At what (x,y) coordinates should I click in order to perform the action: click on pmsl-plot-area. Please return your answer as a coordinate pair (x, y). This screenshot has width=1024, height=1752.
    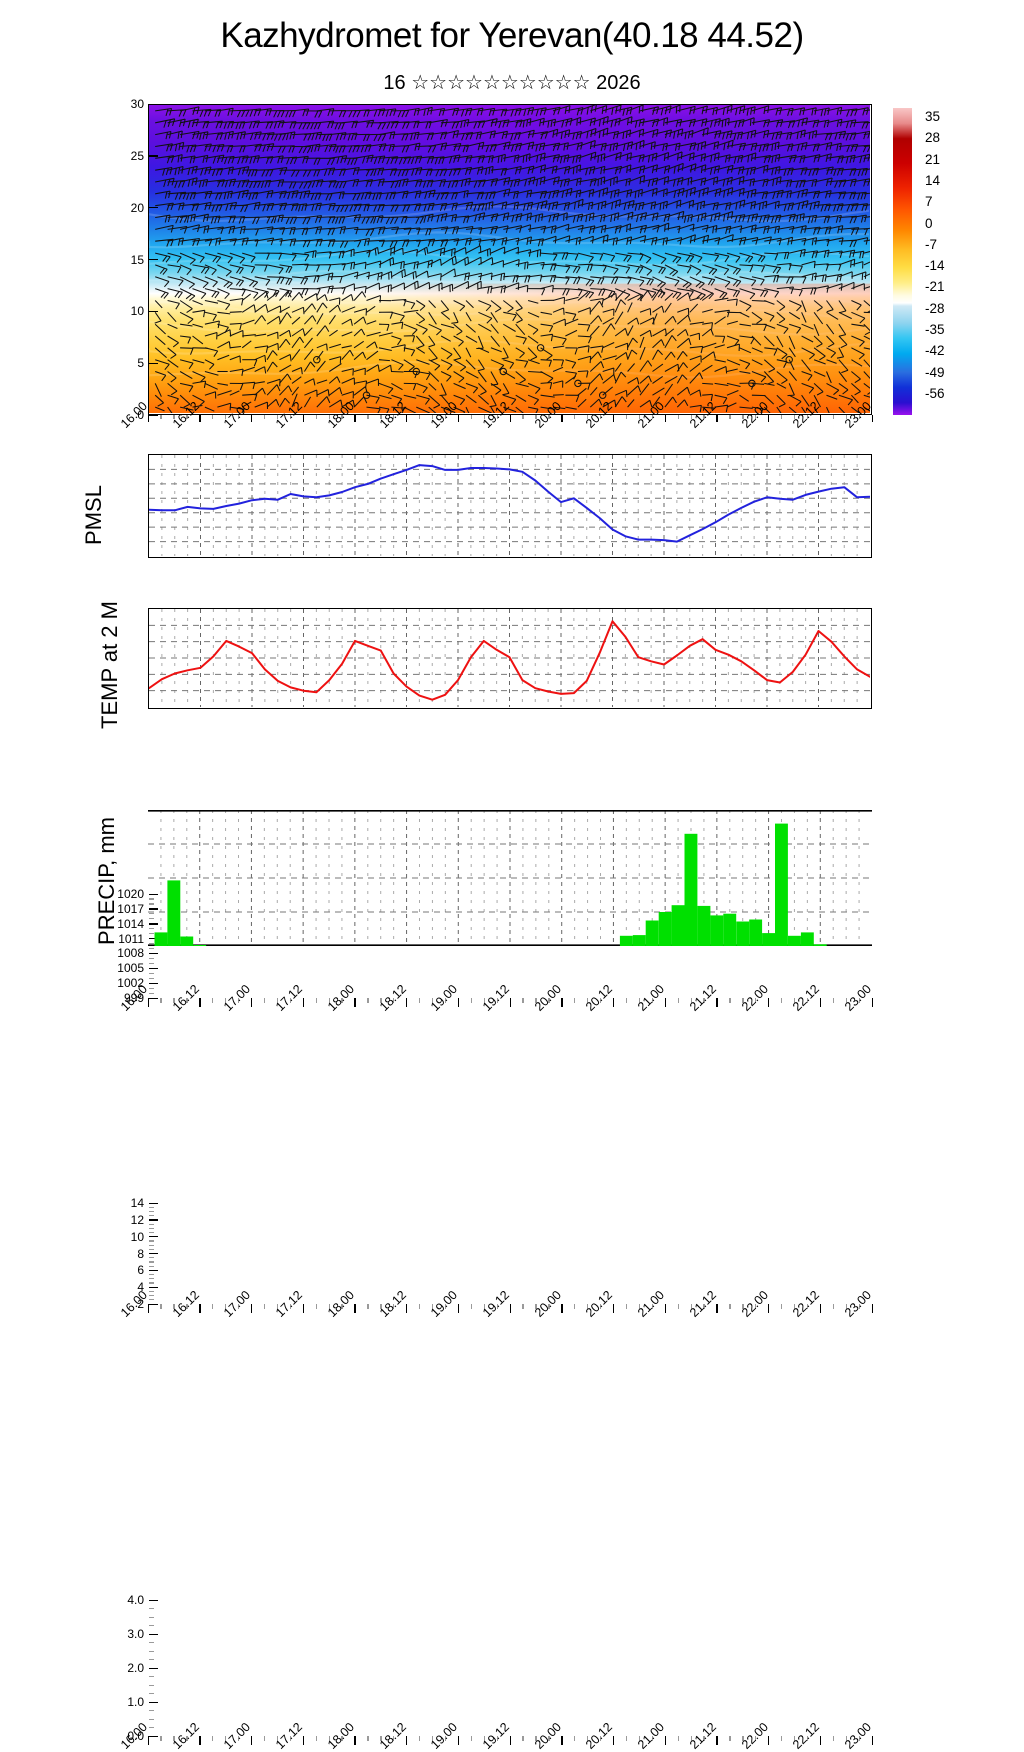
    Looking at the image, I should click on (510, 506).